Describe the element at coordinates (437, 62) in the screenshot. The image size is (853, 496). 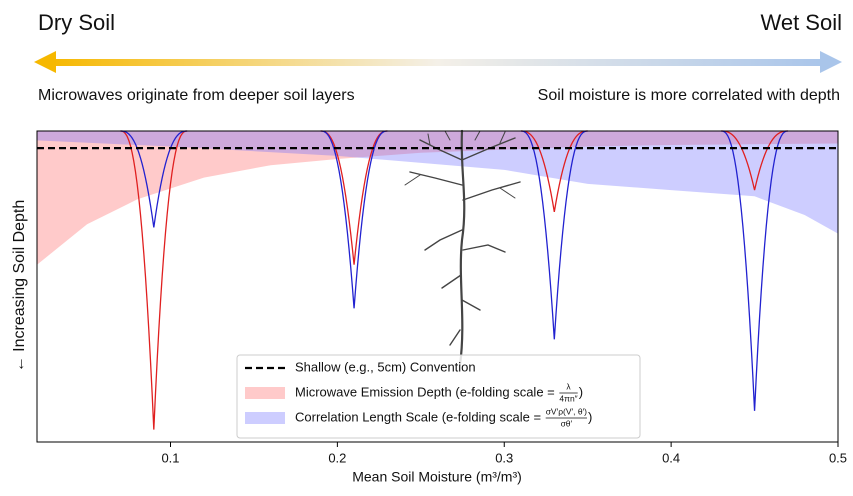
I see `arrow-shaft` at that location.